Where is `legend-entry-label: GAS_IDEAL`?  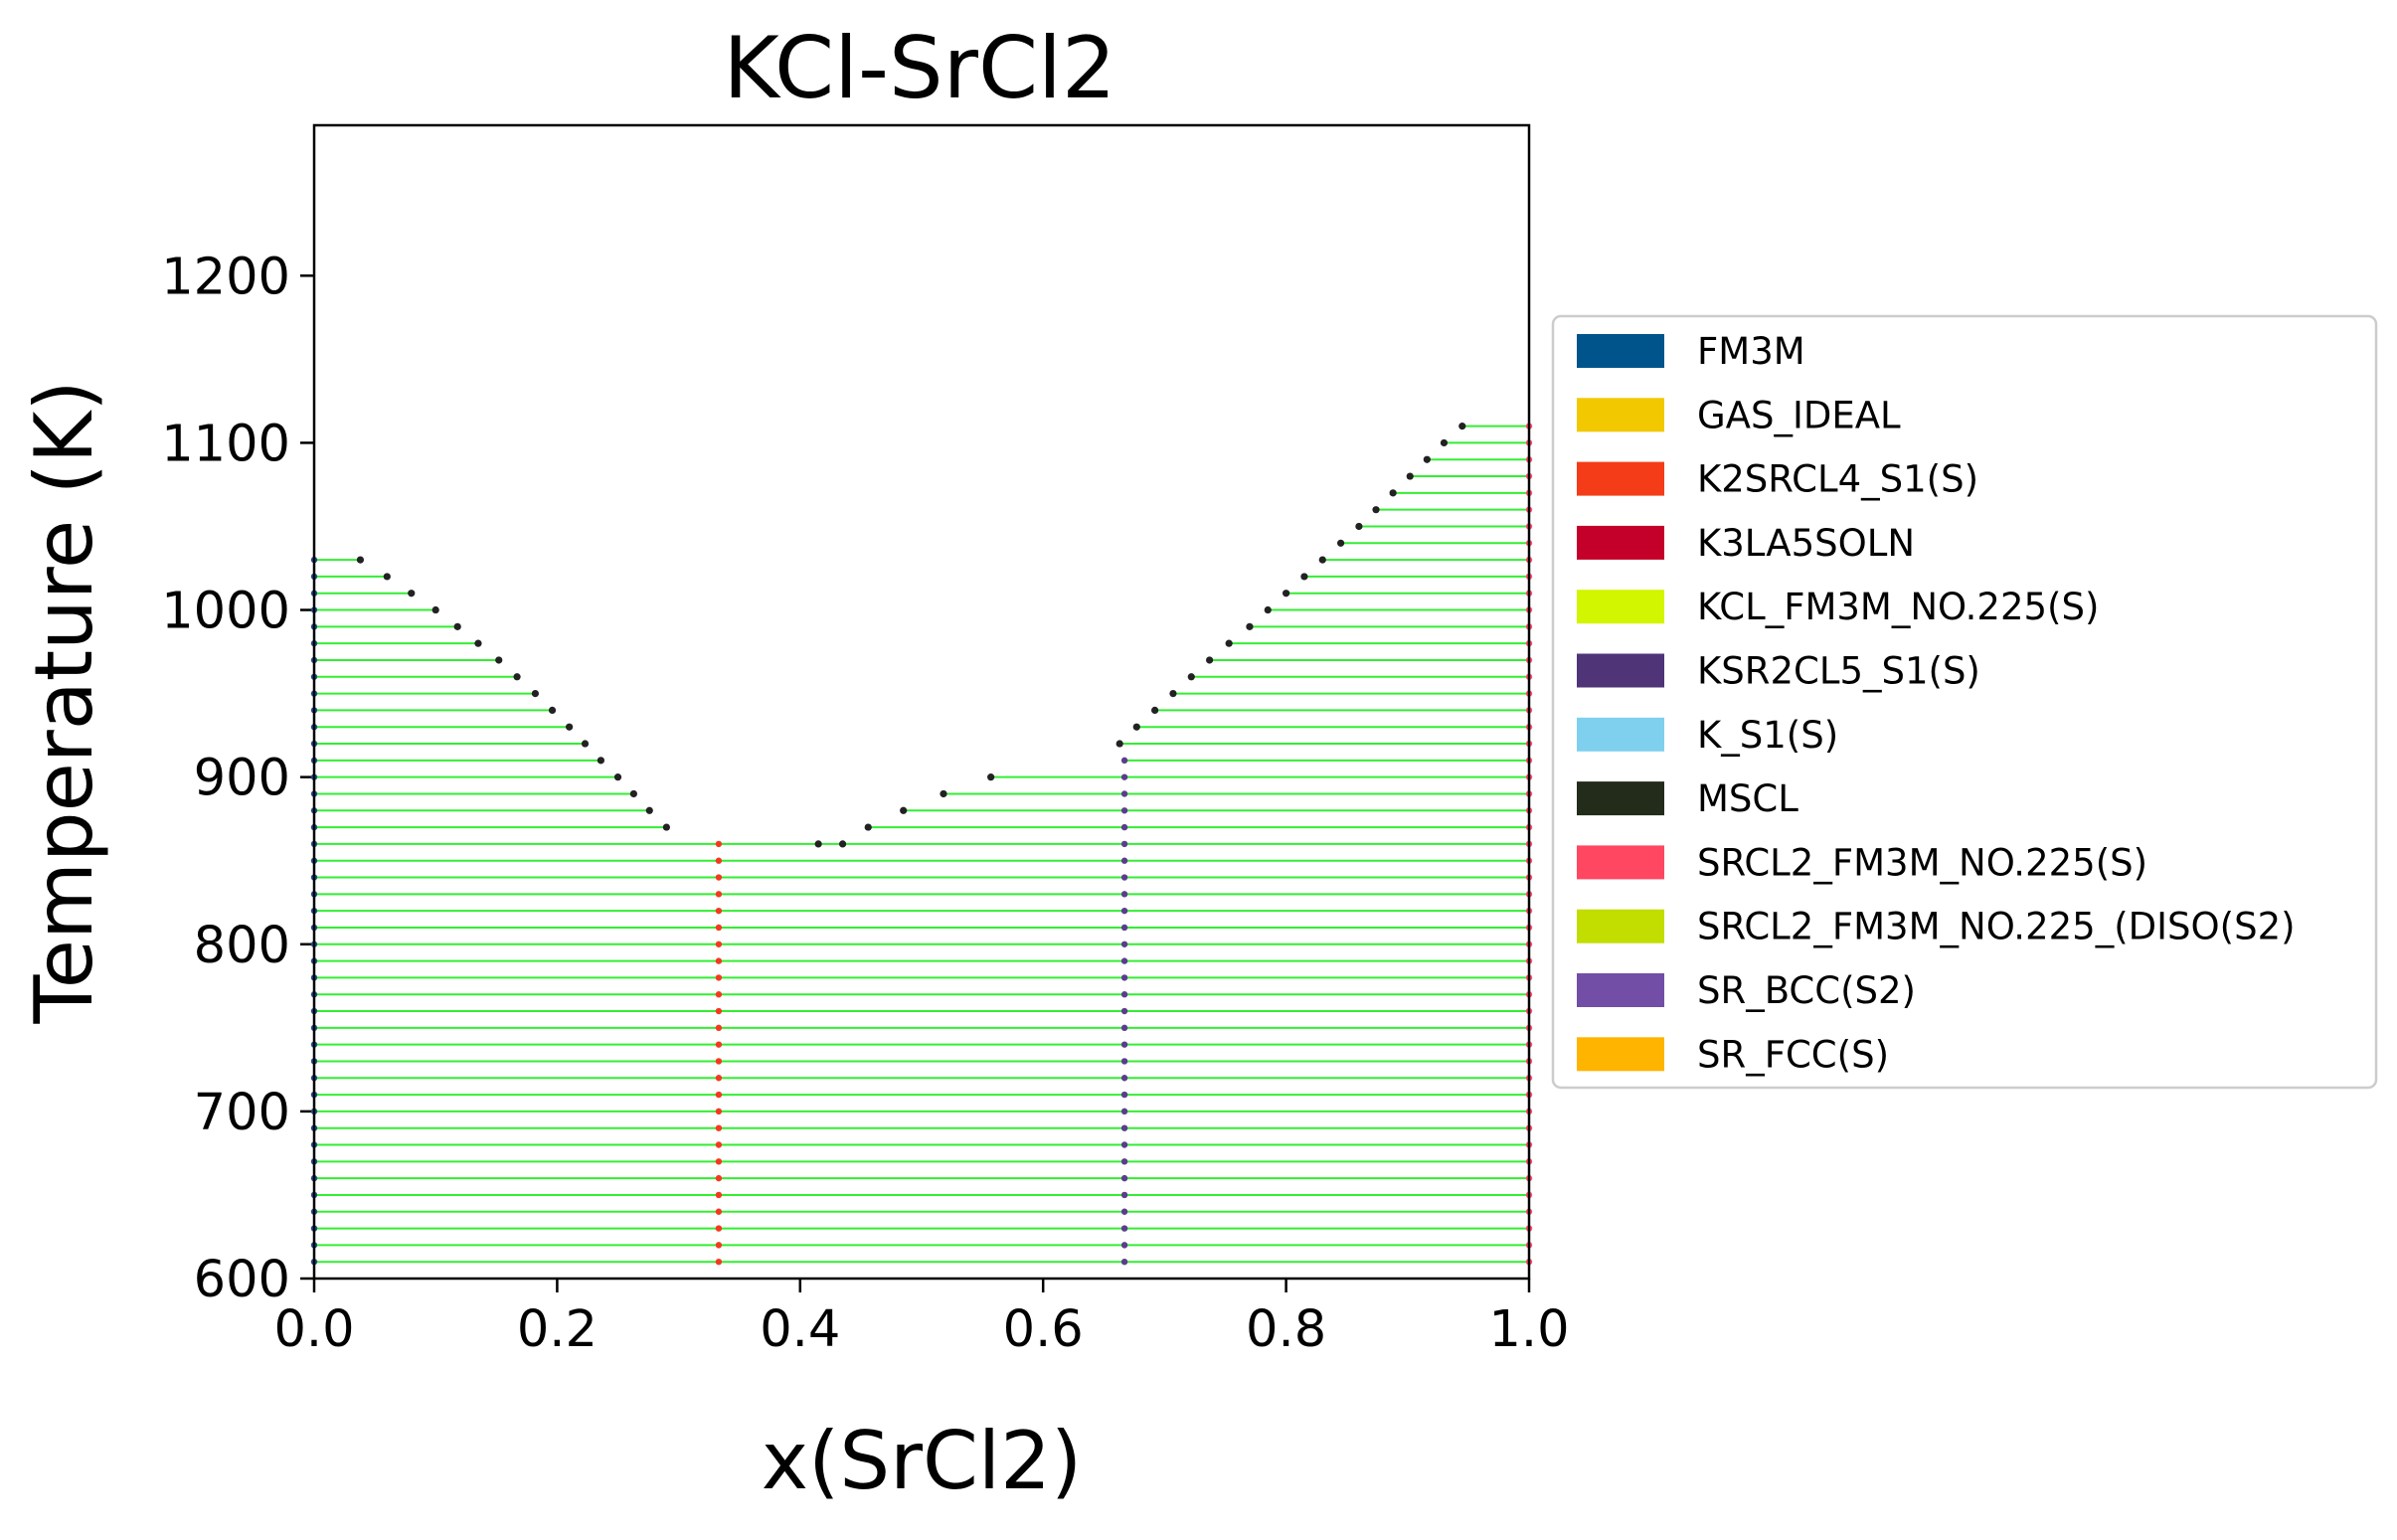 legend-entry-label: GAS_IDEAL is located at coordinates (1799, 415).